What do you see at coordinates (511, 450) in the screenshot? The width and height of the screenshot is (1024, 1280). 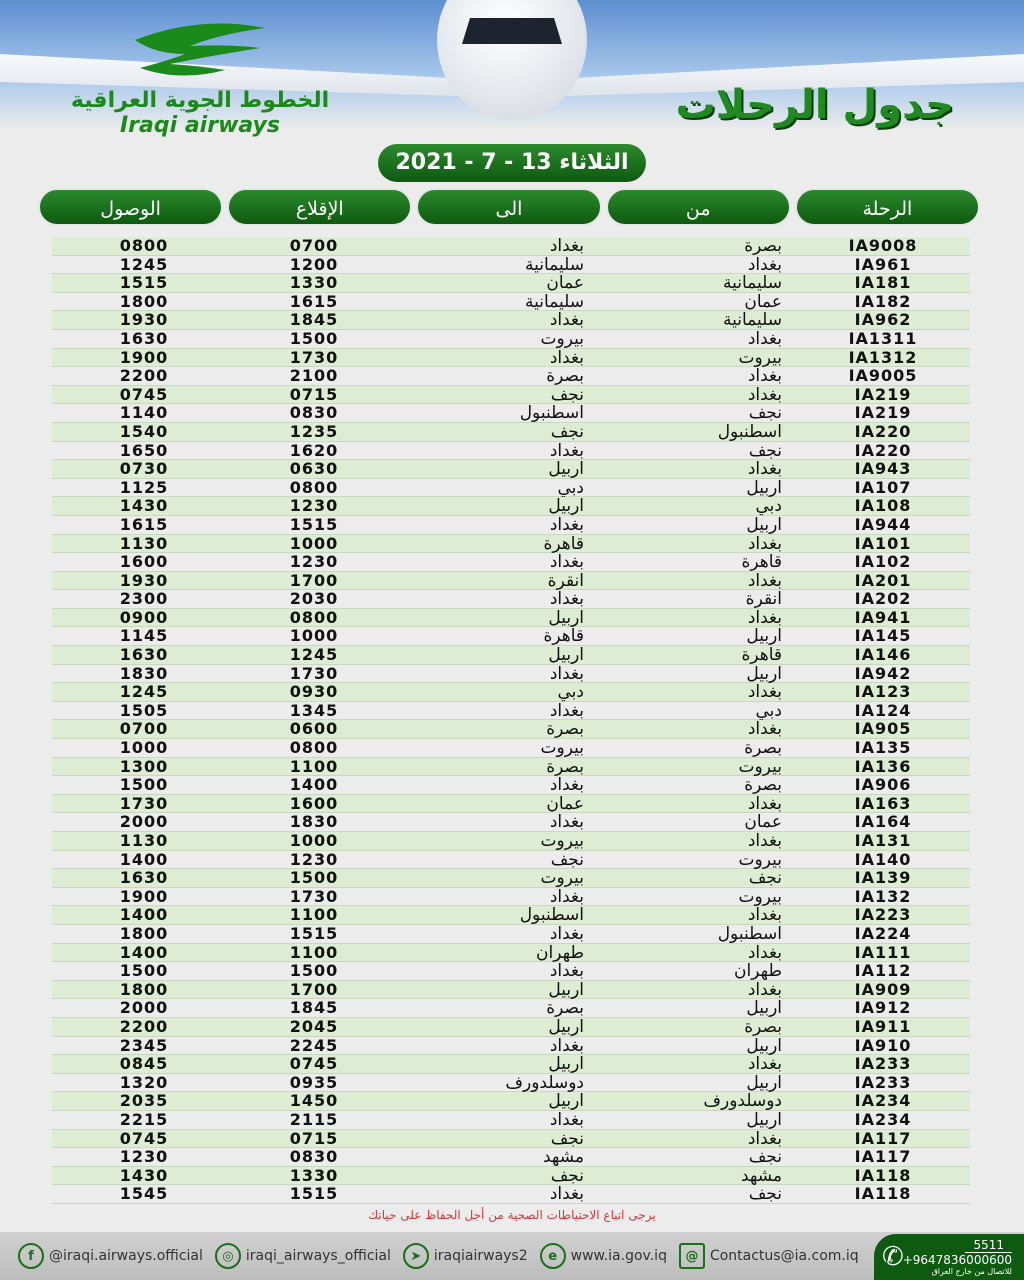 I see `table-row: IA220 نجف بغداد 1620 1650` at bounding box center [511, 450].